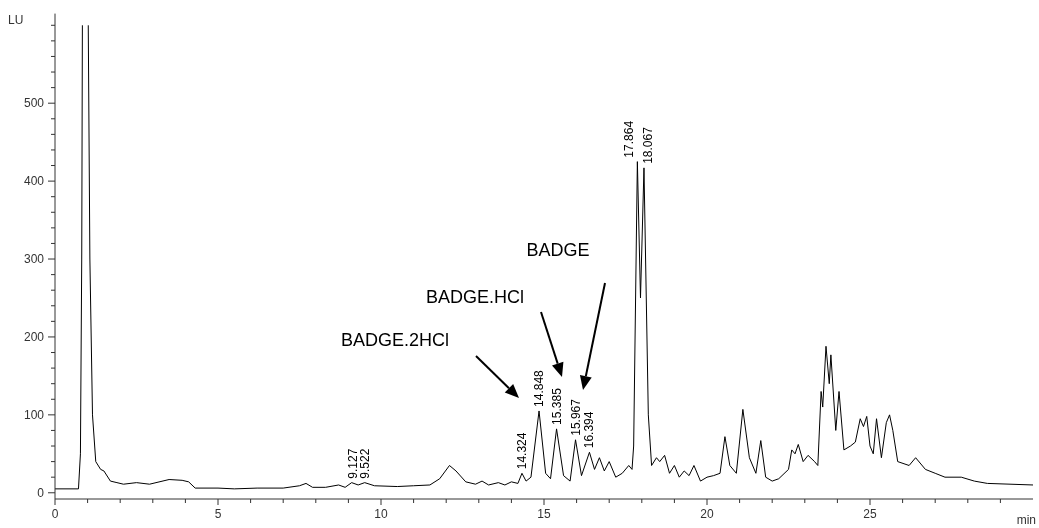 This screenshot has width=1039, height=528. Describe the element at coordinates (870, 514) in the screenshot. I see `x-tick-label: 25` at that location.